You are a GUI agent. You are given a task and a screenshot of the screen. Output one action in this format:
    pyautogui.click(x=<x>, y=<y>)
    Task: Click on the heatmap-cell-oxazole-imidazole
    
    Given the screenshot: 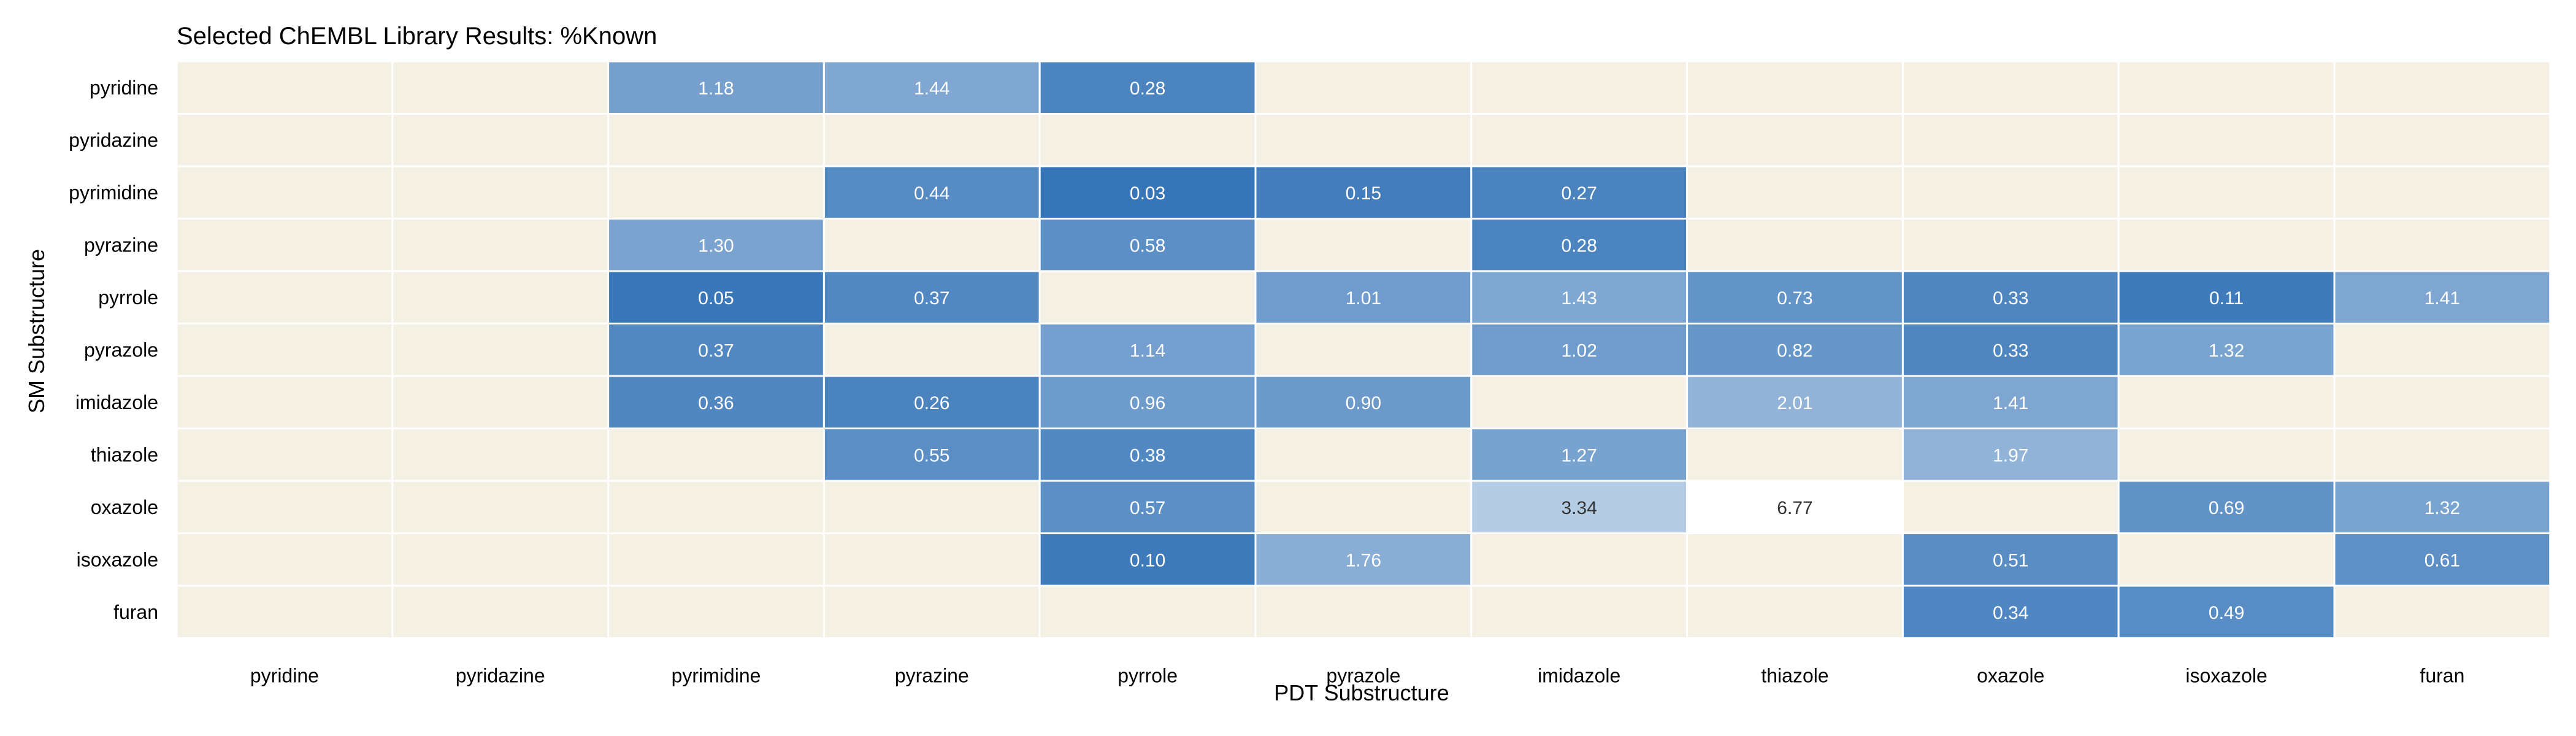 What is the action you would take?
    pyautogui.click(x=1579, y=507)
    